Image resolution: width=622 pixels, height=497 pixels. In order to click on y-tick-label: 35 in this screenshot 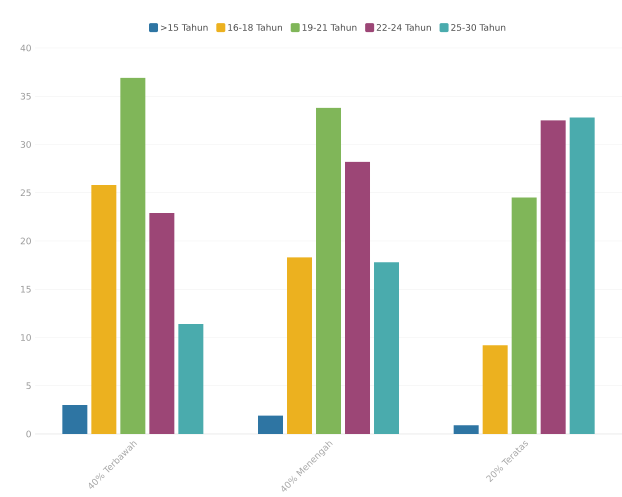, I will do `click(25, 96)`.